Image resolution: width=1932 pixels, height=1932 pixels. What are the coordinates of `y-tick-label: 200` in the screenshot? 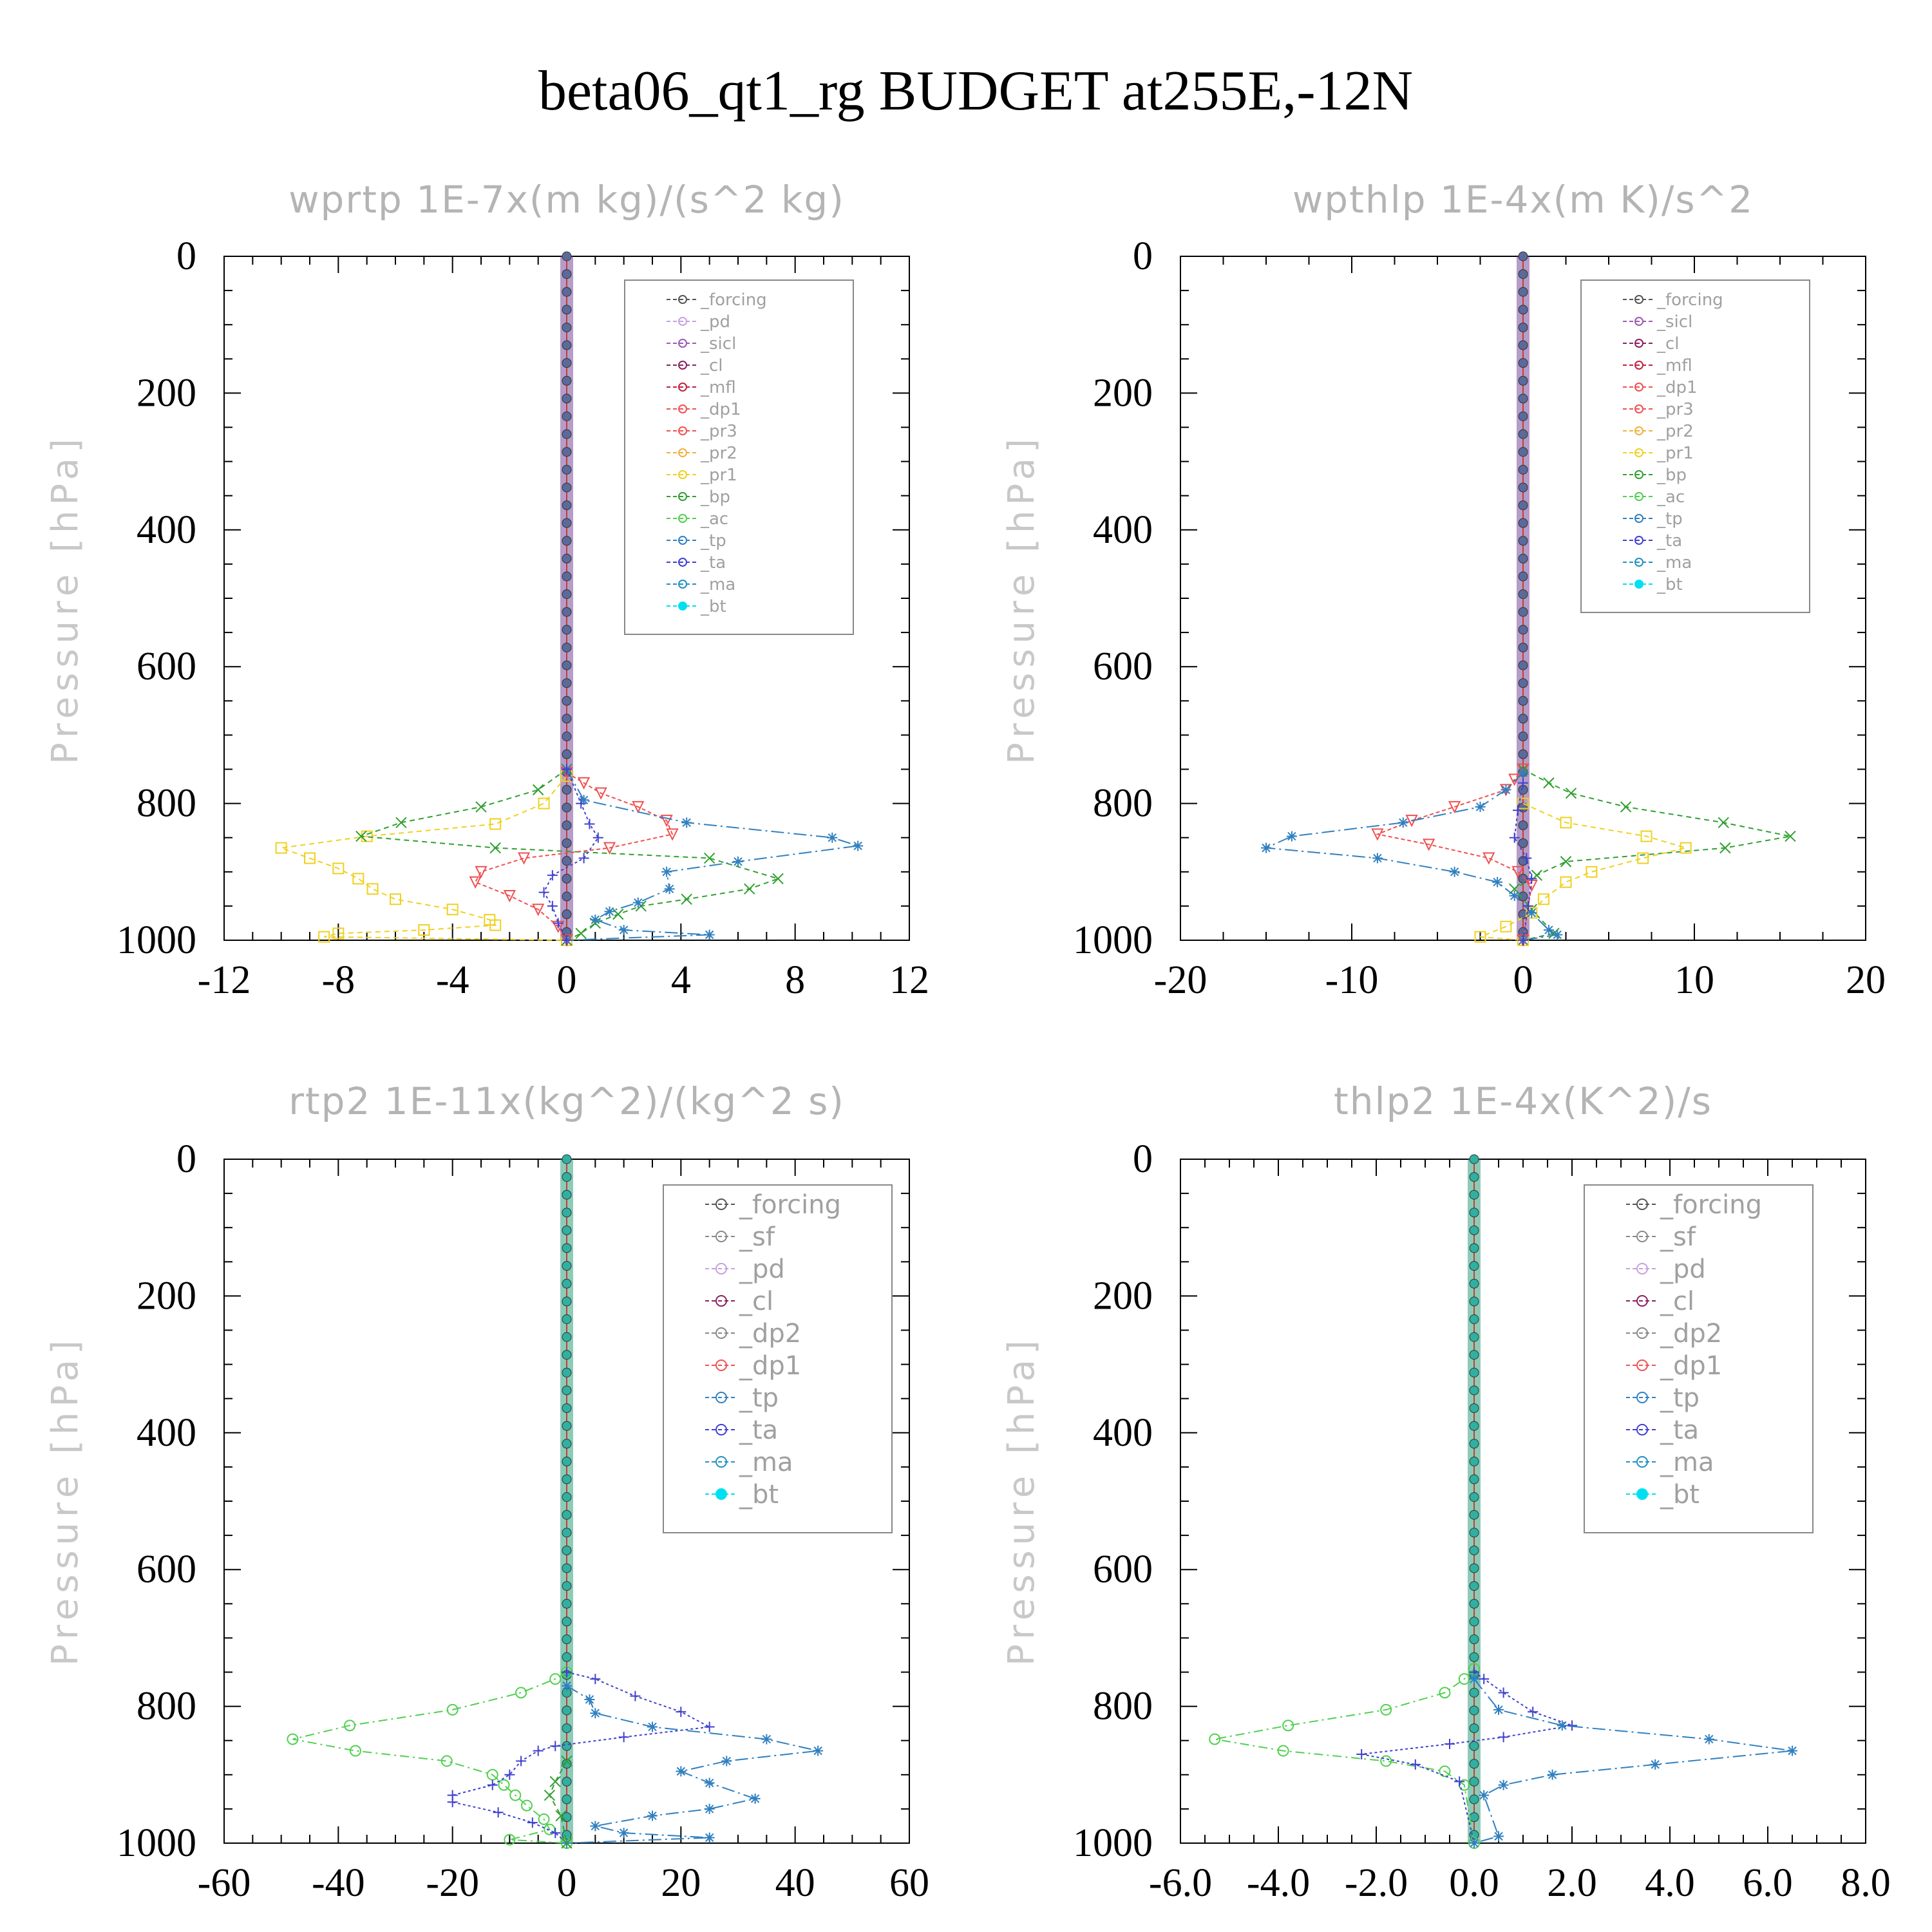 It's located at (167, 1296).